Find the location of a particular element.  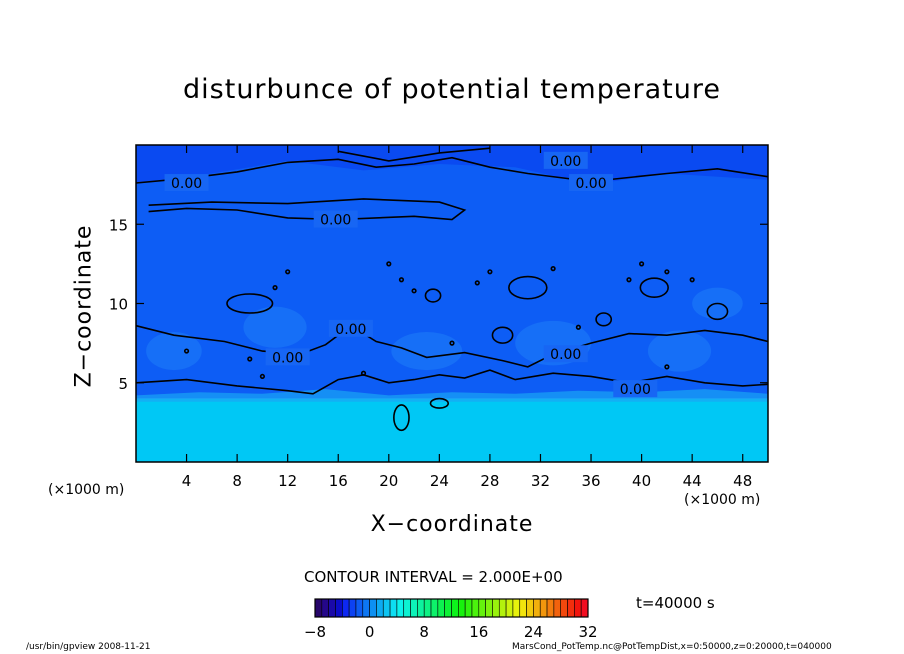

colorbar: −8 0 8 16 24 32 is located at coordinates (451, 619).